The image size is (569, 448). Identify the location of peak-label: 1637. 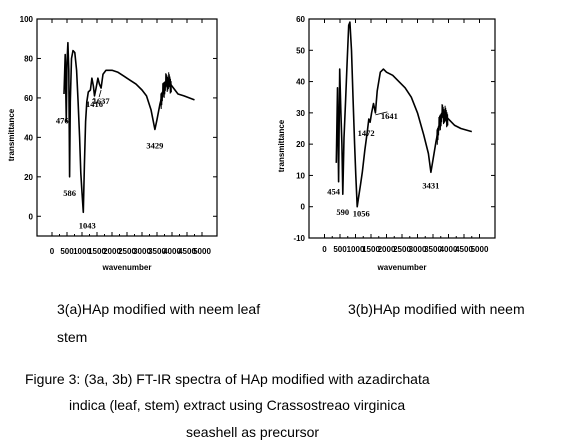
(102, 101).